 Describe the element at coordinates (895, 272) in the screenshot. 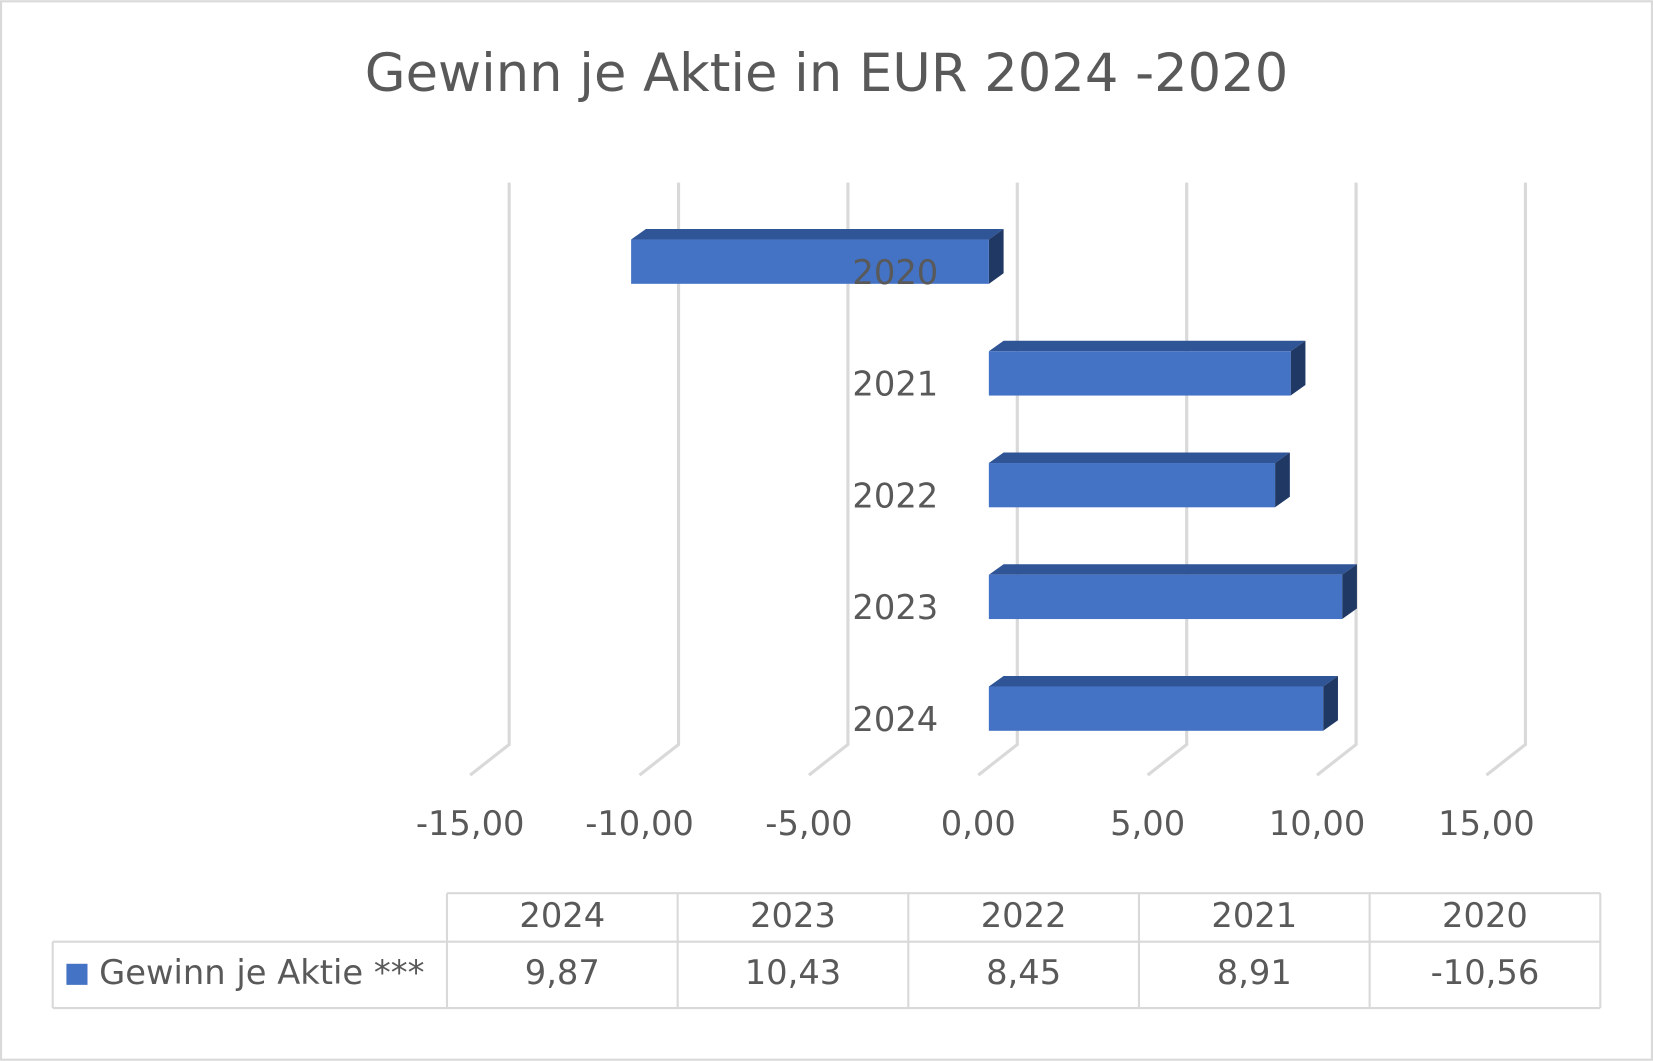

I see `y-tick-label: 2020` at that location.